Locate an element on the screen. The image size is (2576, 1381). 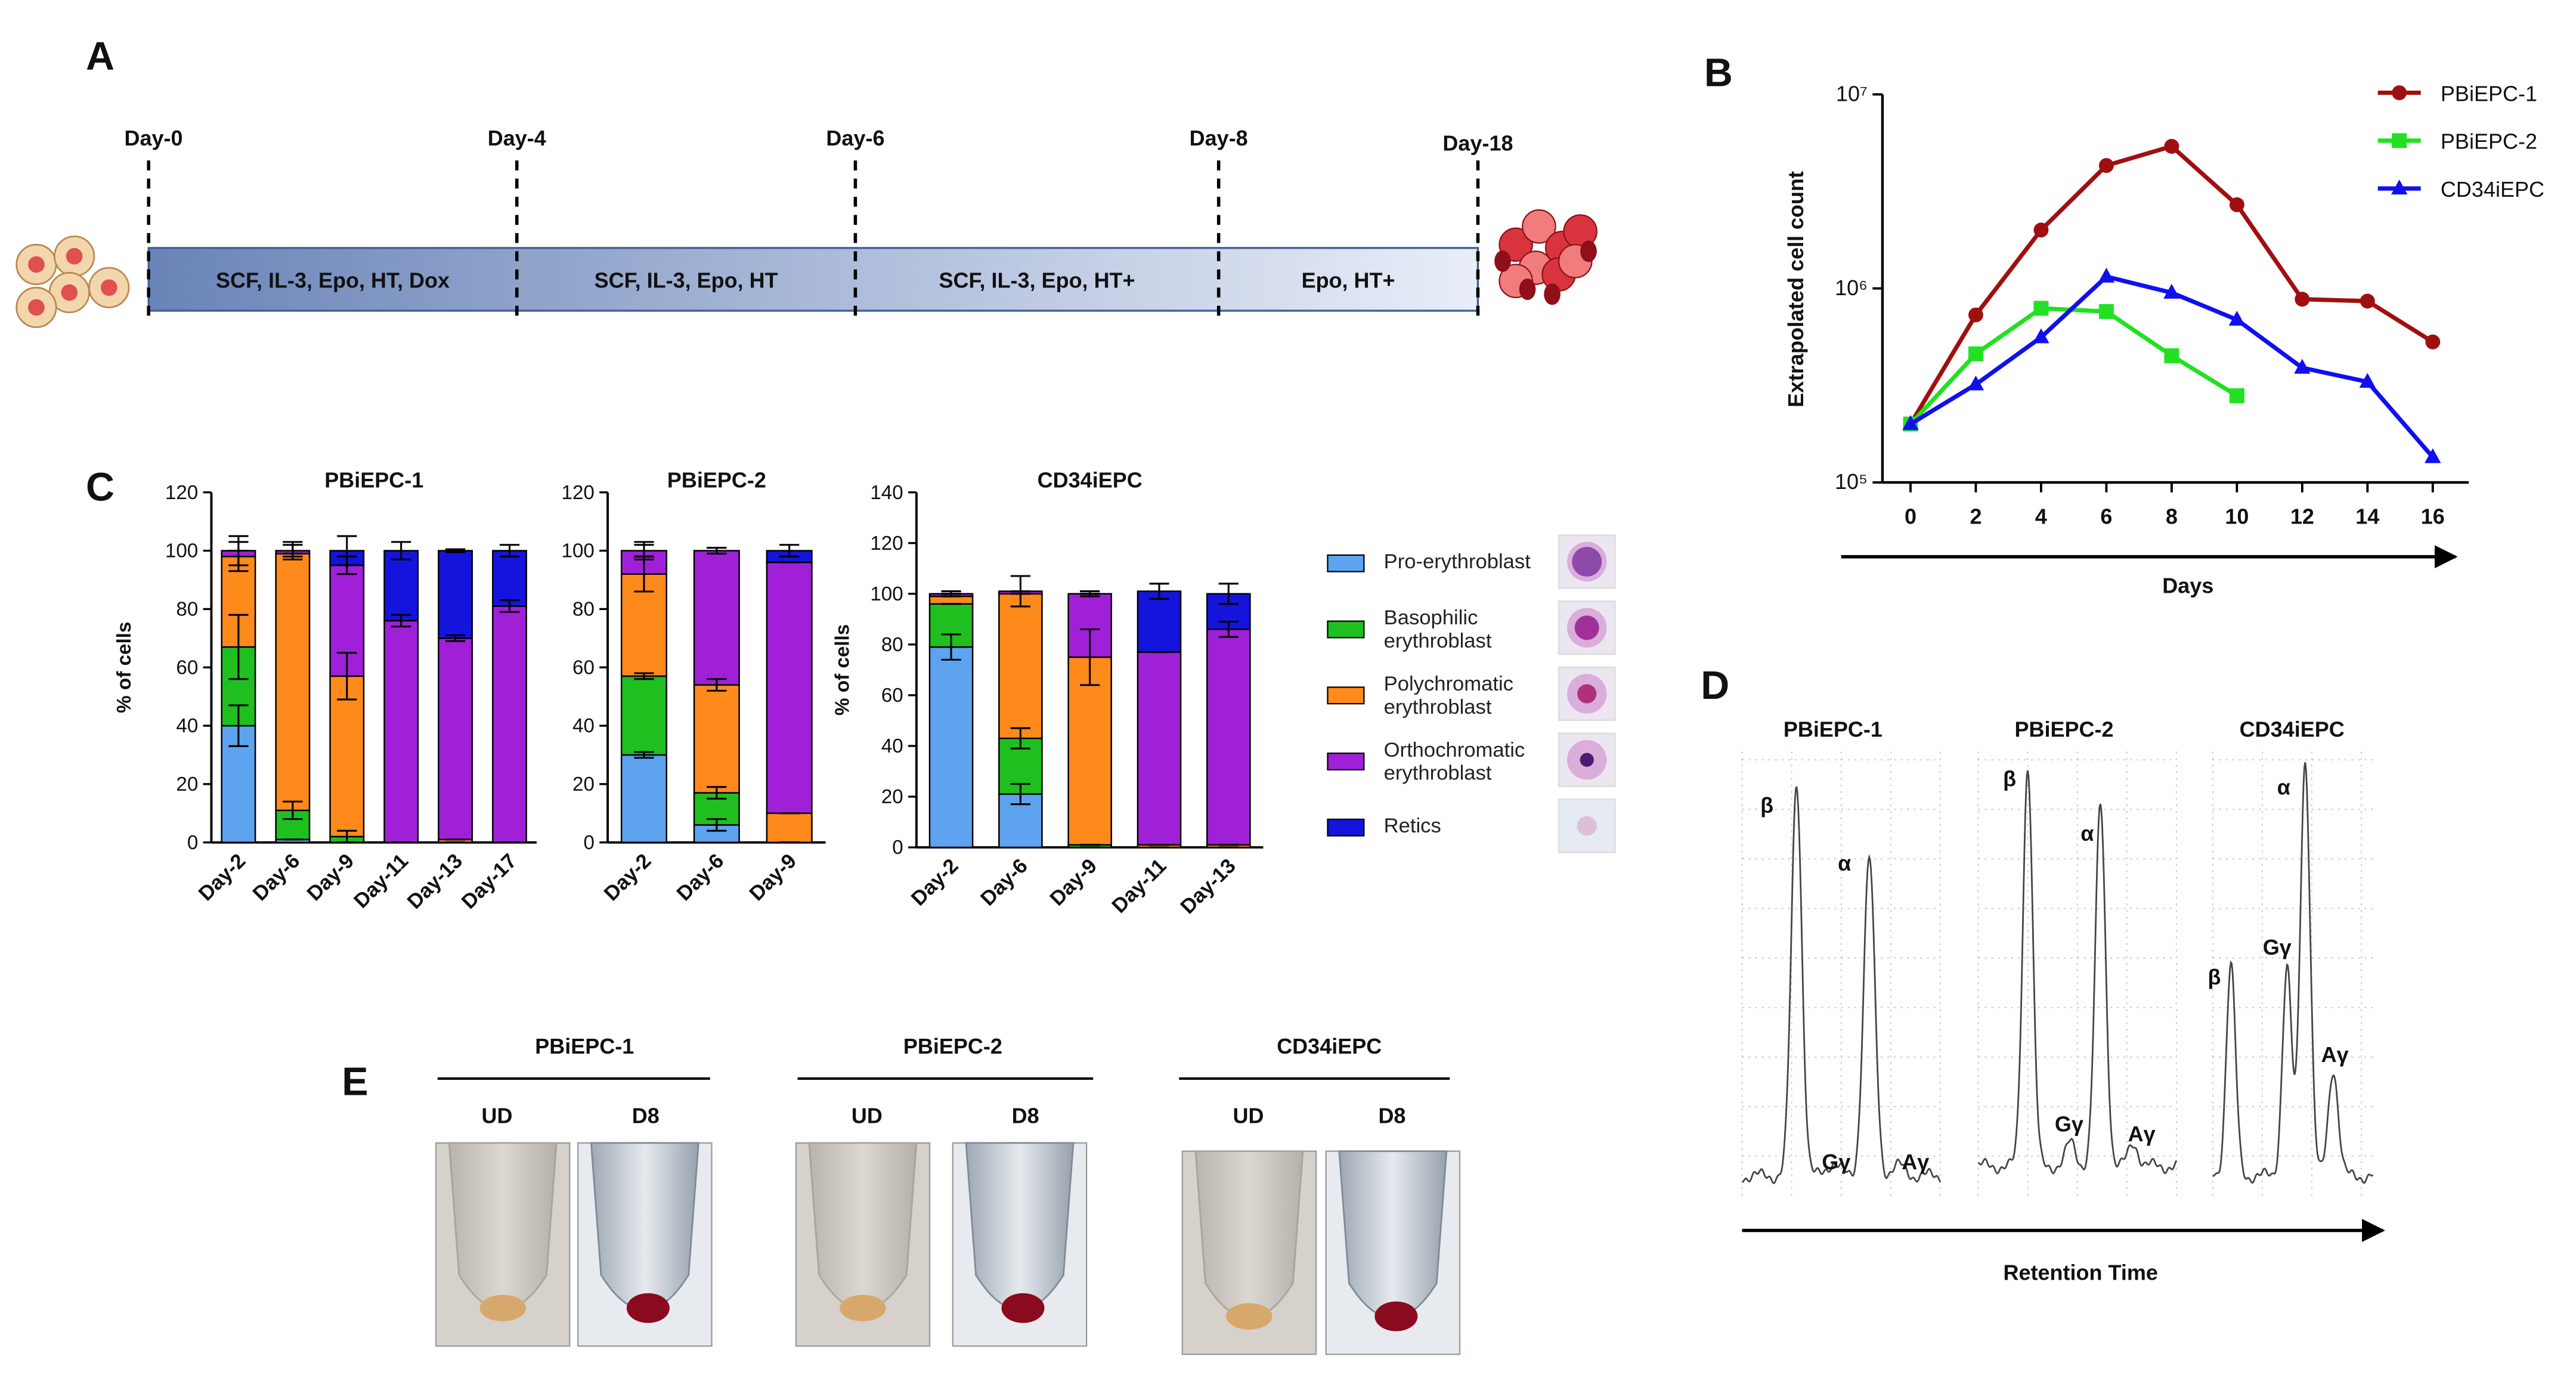
peak-label: α is located at coordinates (2087, 833).